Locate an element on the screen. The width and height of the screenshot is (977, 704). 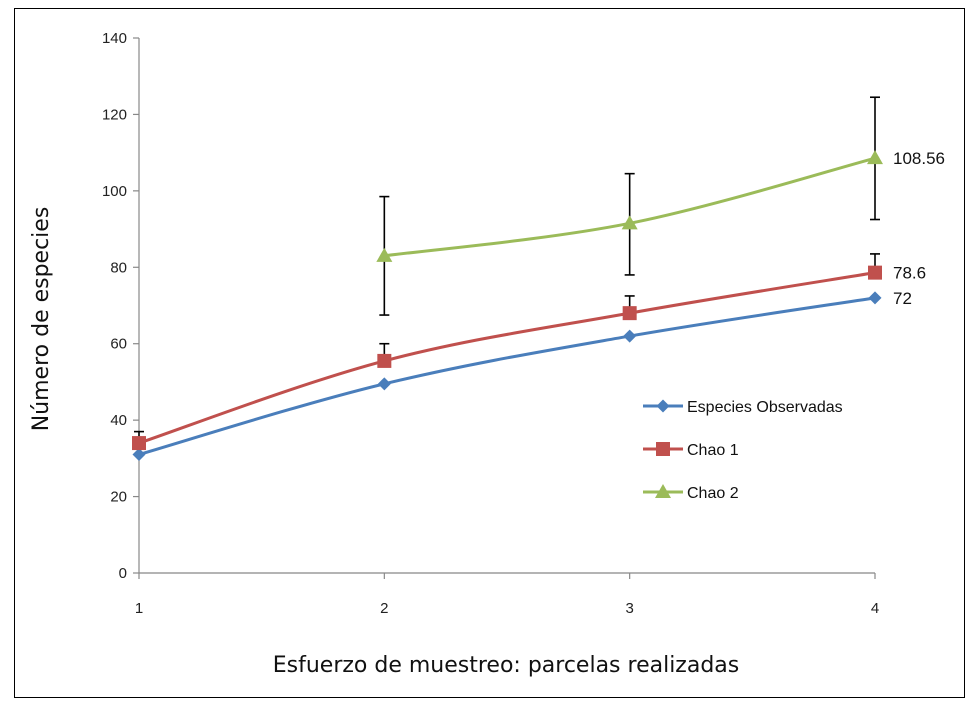
y-tick-label: 60 is located at coordinates (118, 344).